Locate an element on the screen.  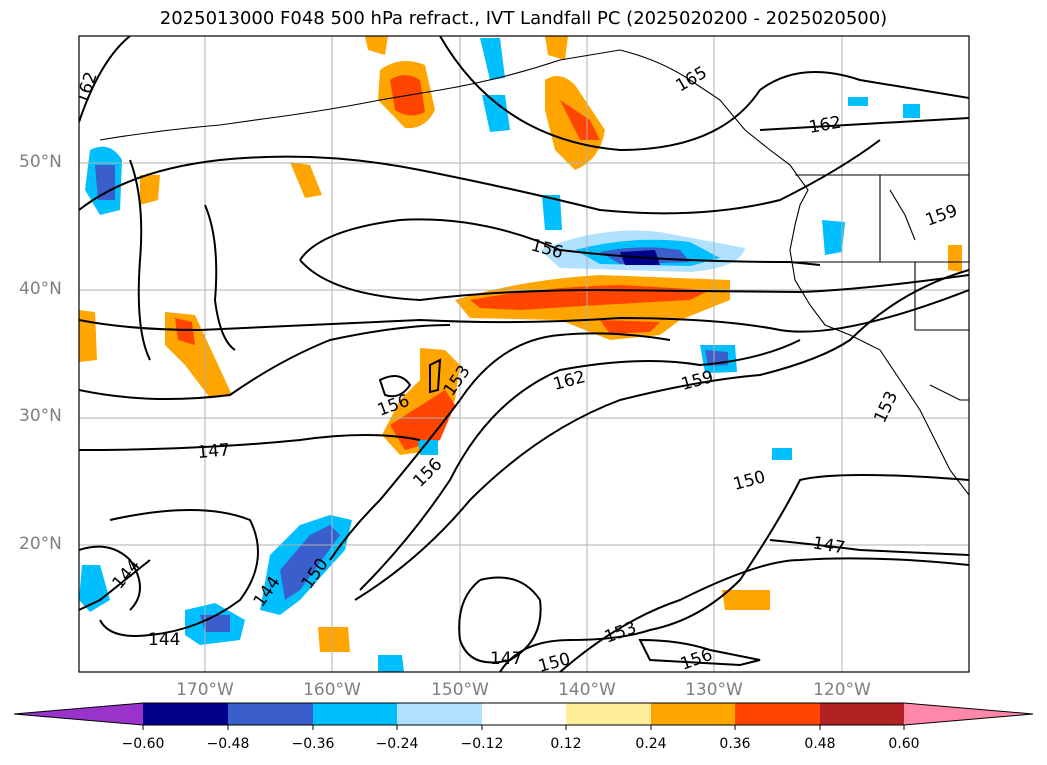
colorbar-tick-label: −0.60 is located at coordinates (143, 744).